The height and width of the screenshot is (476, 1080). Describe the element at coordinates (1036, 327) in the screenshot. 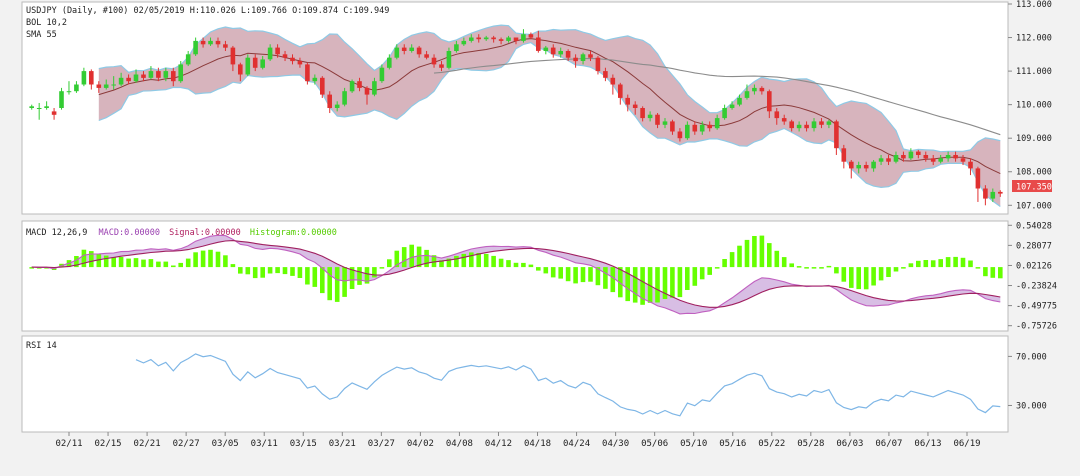

I see `macd-axis-label: -0.75726` at that location.